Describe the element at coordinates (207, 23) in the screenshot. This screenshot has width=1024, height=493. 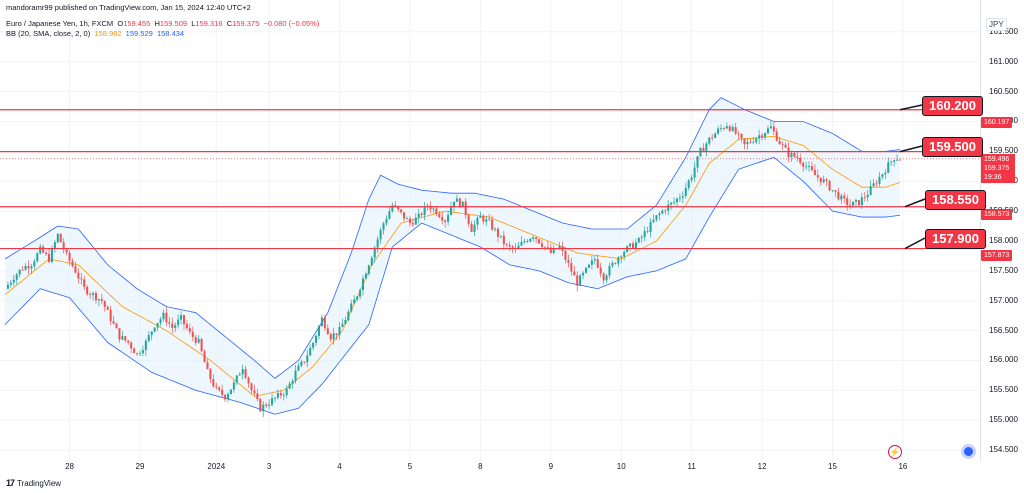
I see `ohlc-low: L159.316` at that location.